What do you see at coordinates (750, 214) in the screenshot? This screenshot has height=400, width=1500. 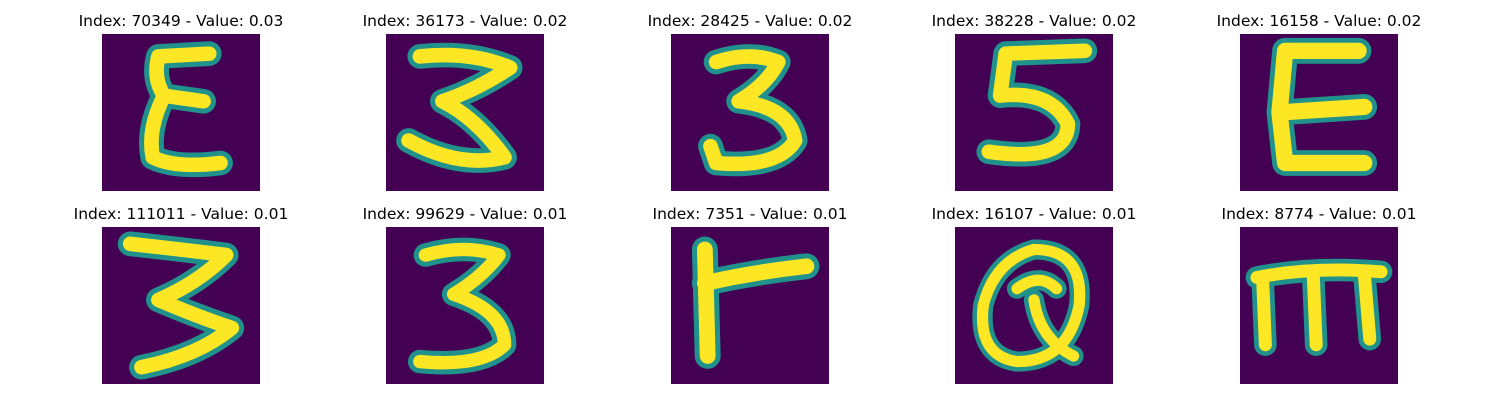 I see `panel-title: Index: 7351 - Value: 0.01` at bounding box center [750, 214].